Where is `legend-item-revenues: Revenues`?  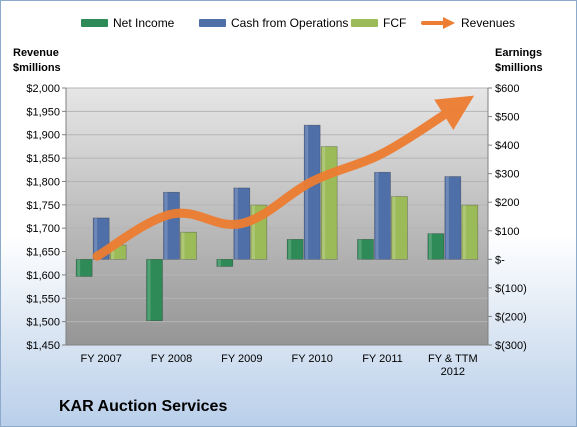 legend-item-revenues: Revenues is located at coordinates (468, 23).